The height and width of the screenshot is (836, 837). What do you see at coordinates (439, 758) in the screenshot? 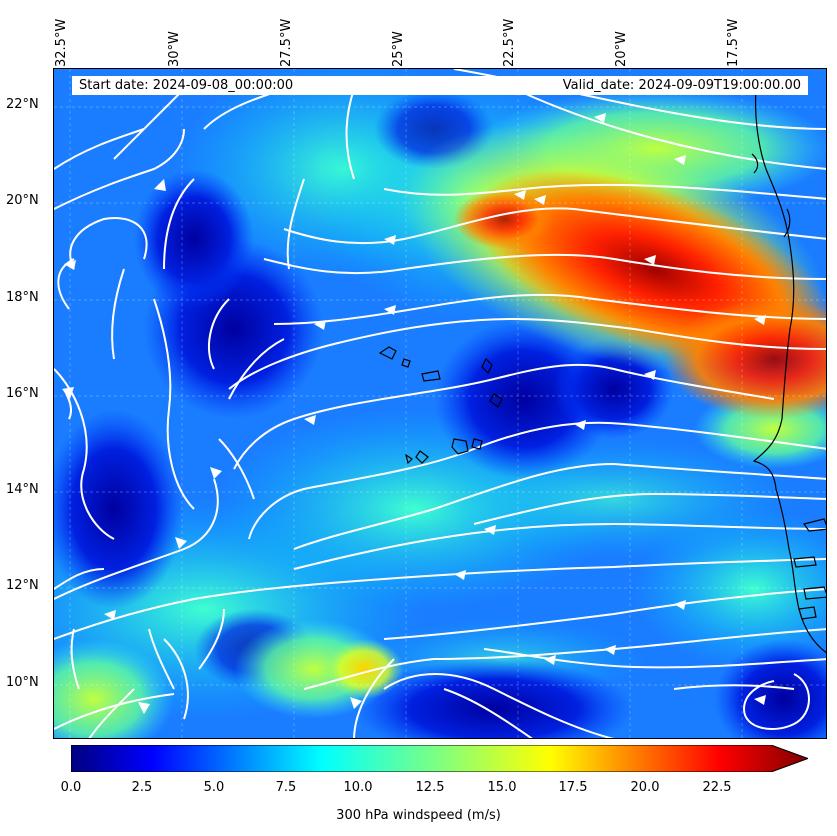
I see `colorbar` at bounding box center [439, 758].